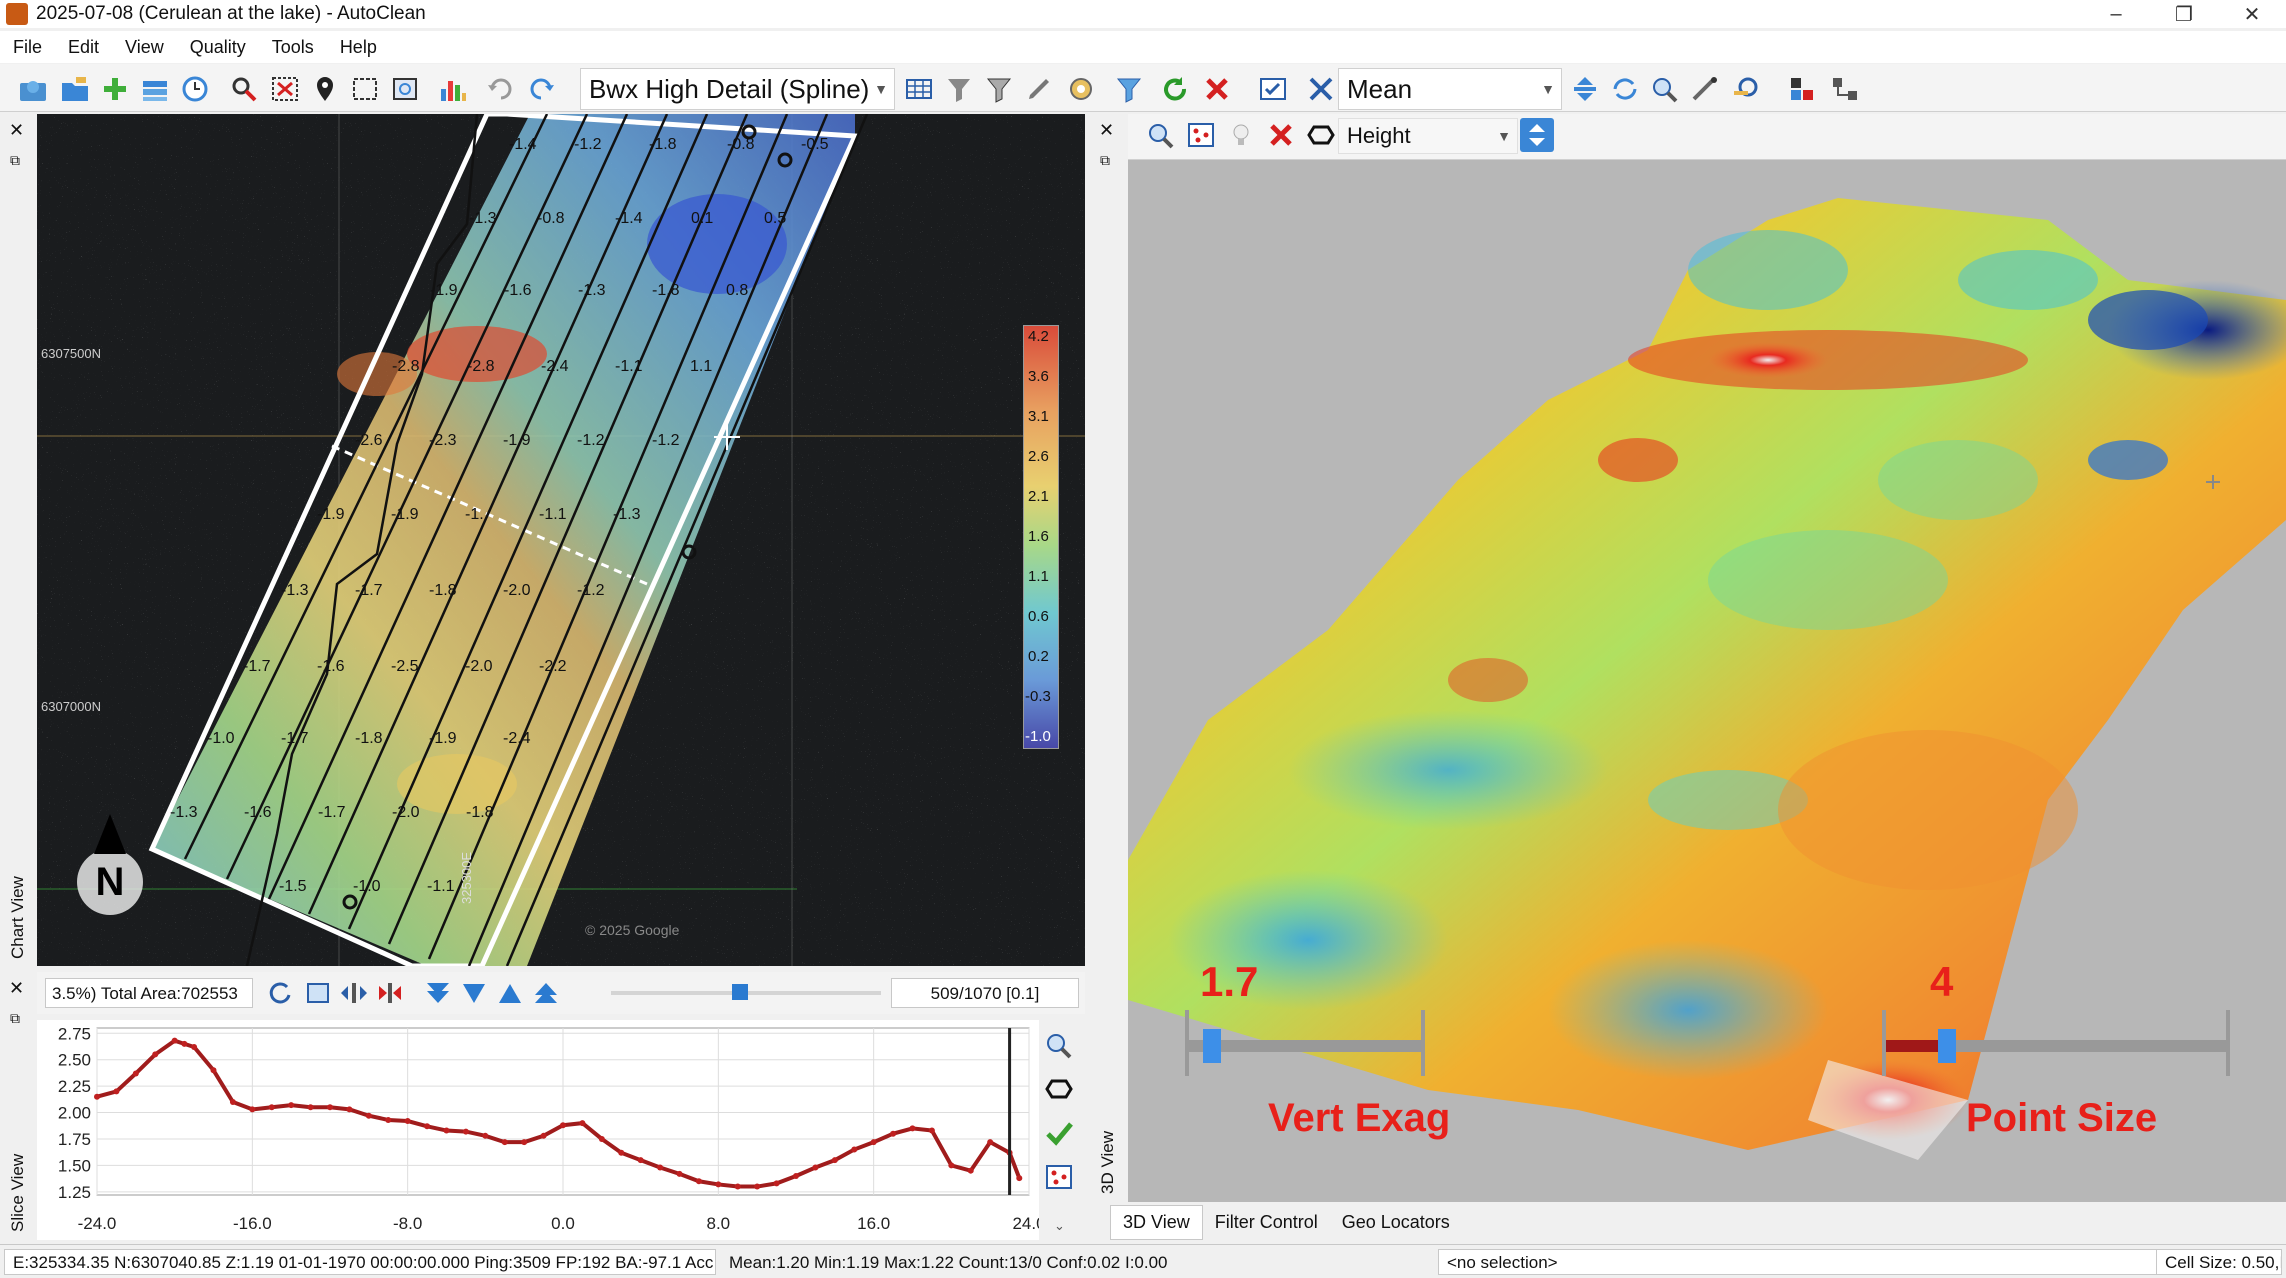 This screenshot has height=1278, width=2286. What do you see at coordinates (1059, 1133) in the screenshot?
I see `accept-icon` at bounding box center [1059, 1133].